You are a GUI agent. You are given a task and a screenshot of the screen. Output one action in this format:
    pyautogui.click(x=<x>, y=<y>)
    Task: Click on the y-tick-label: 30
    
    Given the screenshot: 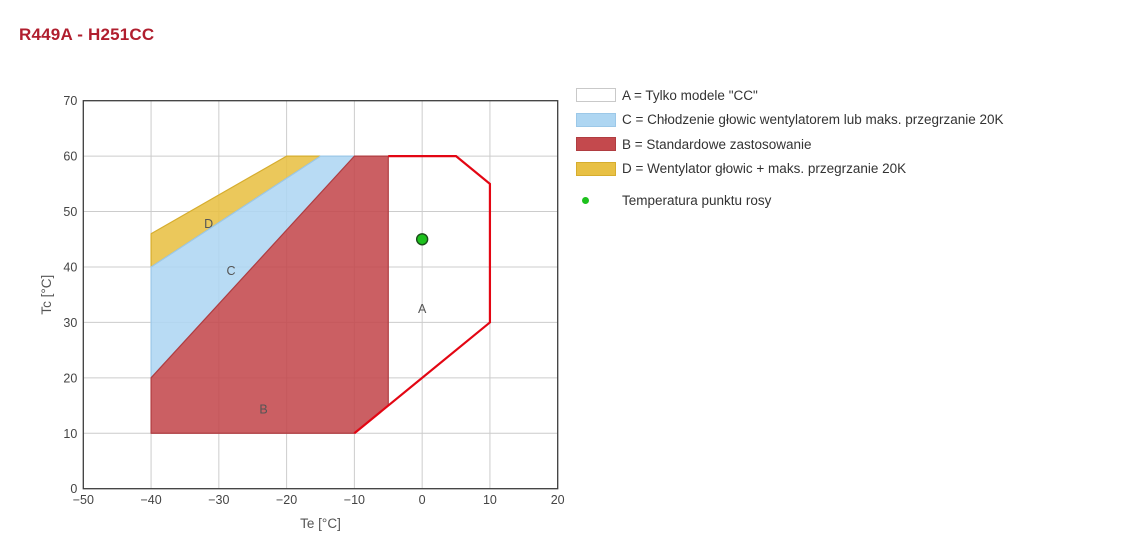 What is the action you would take?
    pyautogui.click(x=70, y=323)
    